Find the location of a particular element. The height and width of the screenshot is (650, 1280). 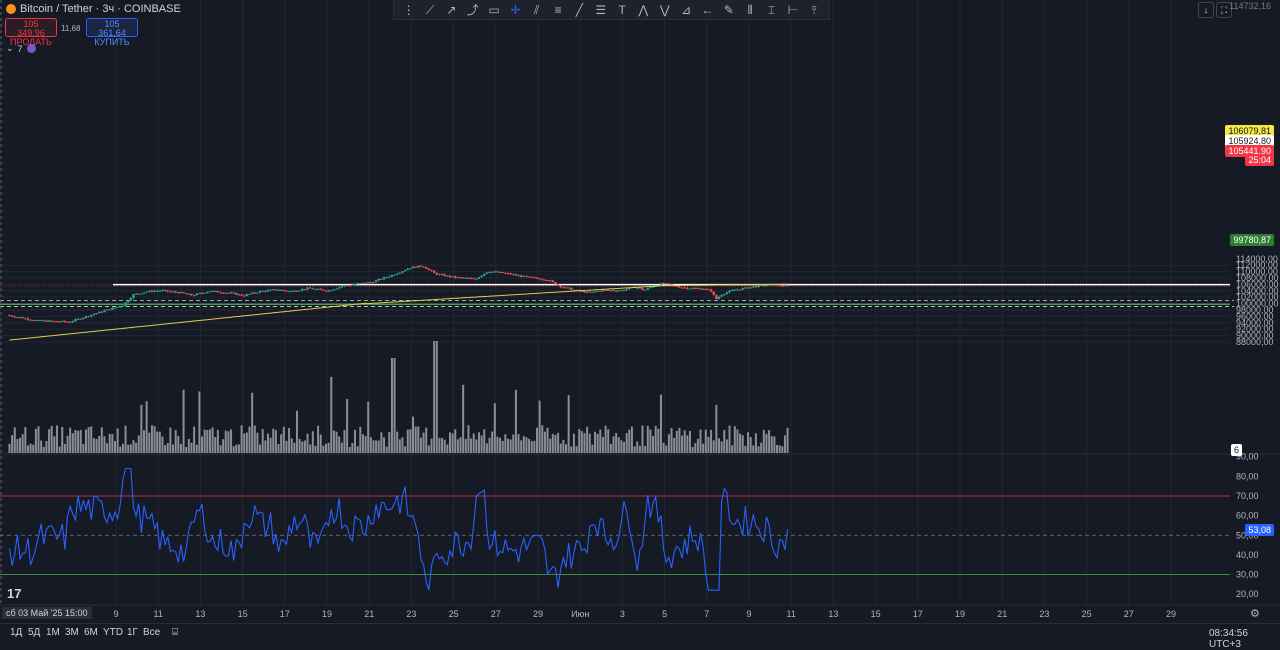

trend-line-icon: ⟋ is located at coordinates (430, 9).